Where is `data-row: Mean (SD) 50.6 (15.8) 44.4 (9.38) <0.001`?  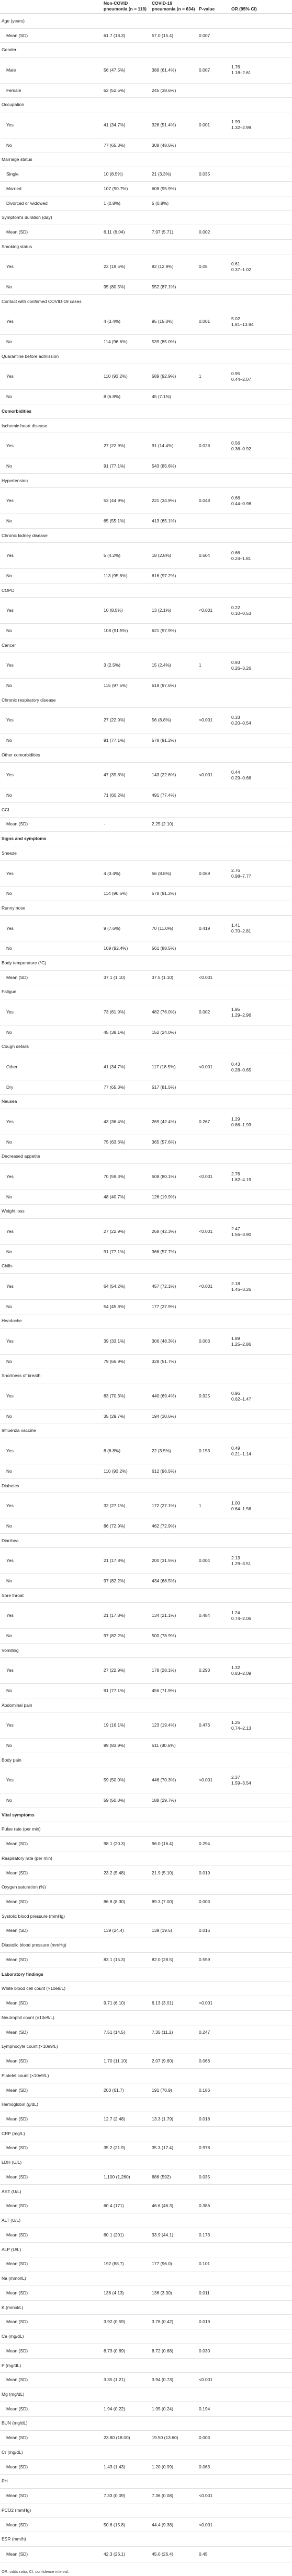 data-row: Mean (SD) 50.6 (15.8) 44.4 (9.38) <0.001 is located at coordinates (146, 2525).